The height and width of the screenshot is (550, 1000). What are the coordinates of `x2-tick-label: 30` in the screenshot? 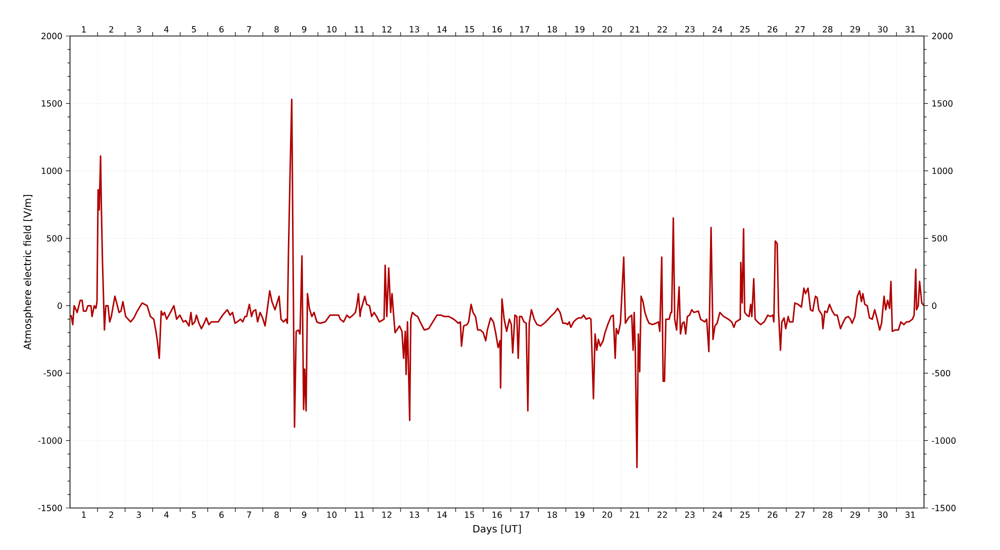 It's located at (883, 515).